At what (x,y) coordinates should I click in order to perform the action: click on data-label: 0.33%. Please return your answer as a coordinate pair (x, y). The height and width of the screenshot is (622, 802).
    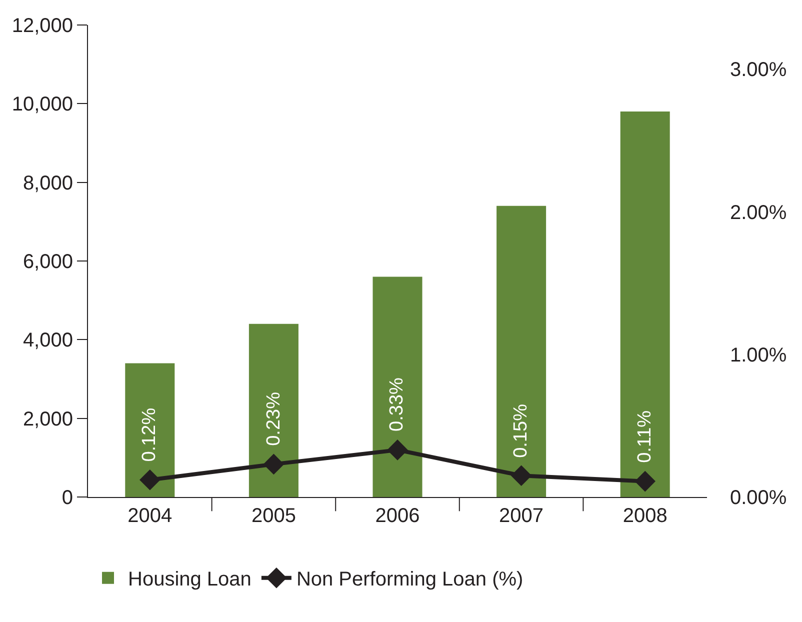
    Looking at the image, I should click on (397, 404).